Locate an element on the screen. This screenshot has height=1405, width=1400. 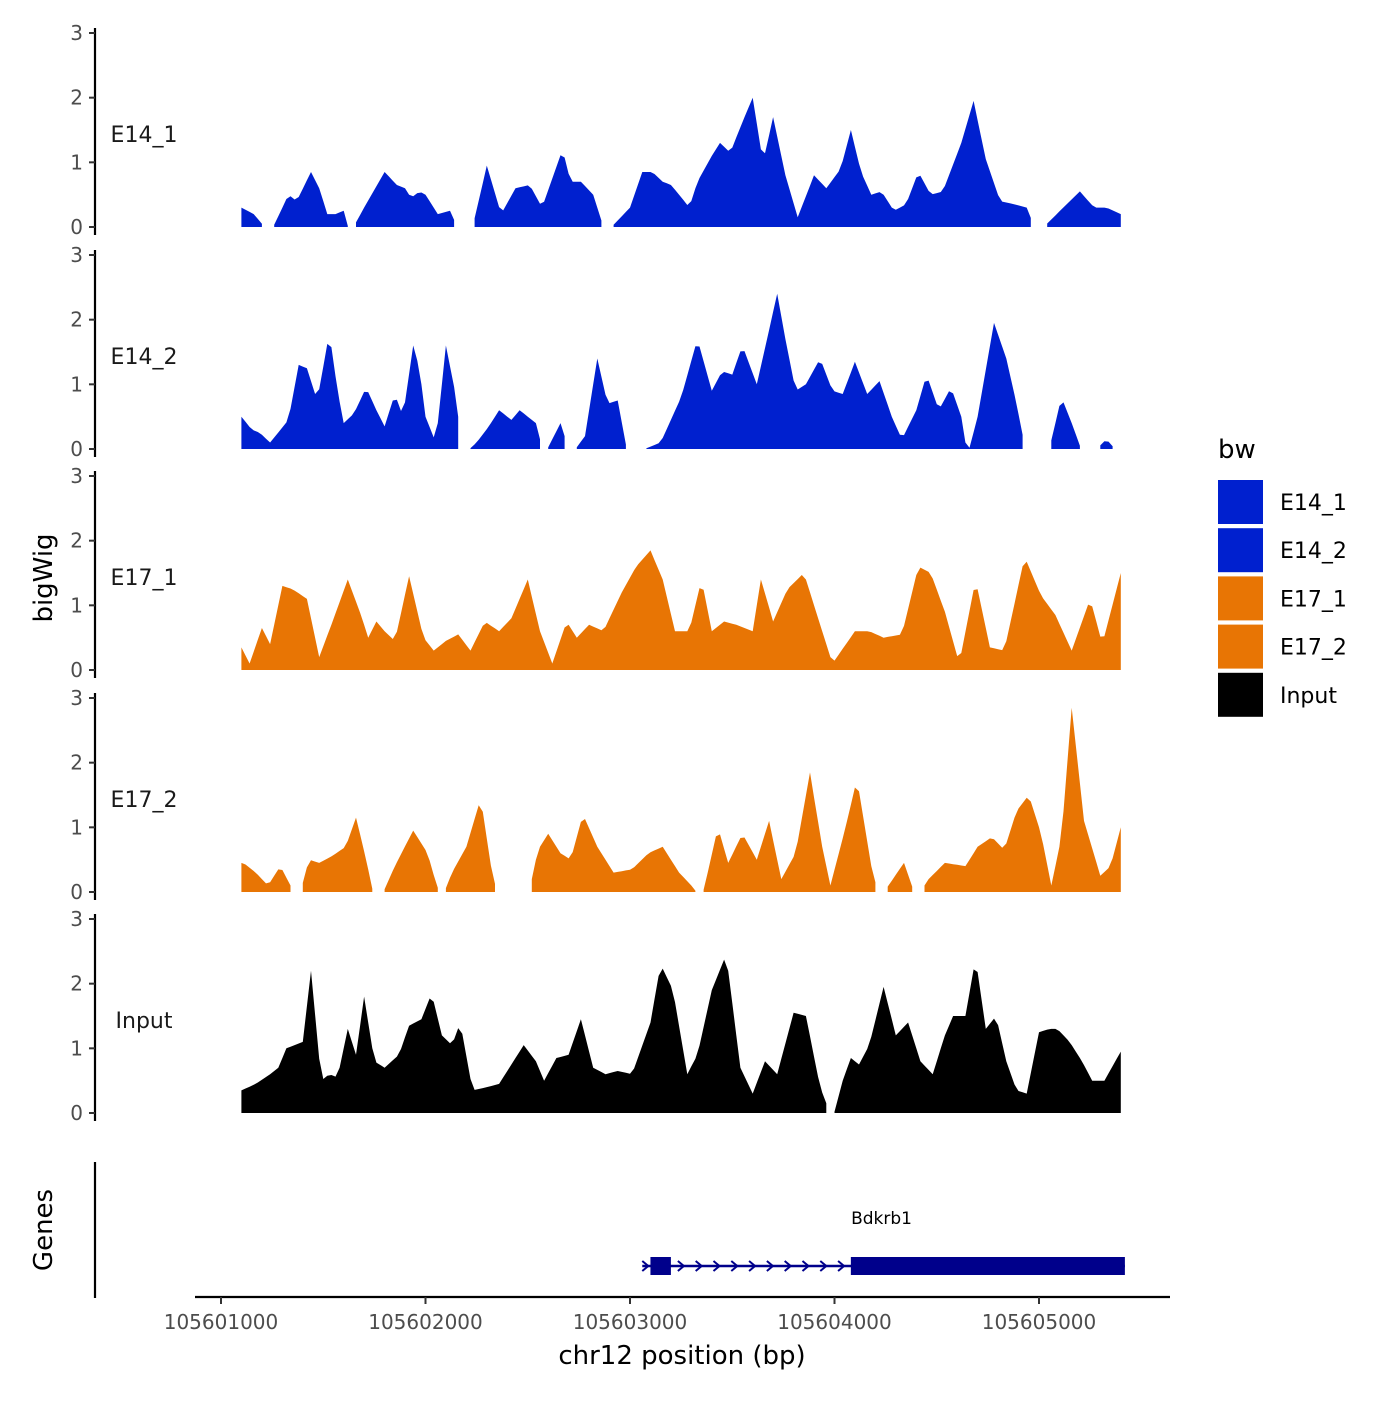
legend-title: bw is located at coordinates (1237, 450).